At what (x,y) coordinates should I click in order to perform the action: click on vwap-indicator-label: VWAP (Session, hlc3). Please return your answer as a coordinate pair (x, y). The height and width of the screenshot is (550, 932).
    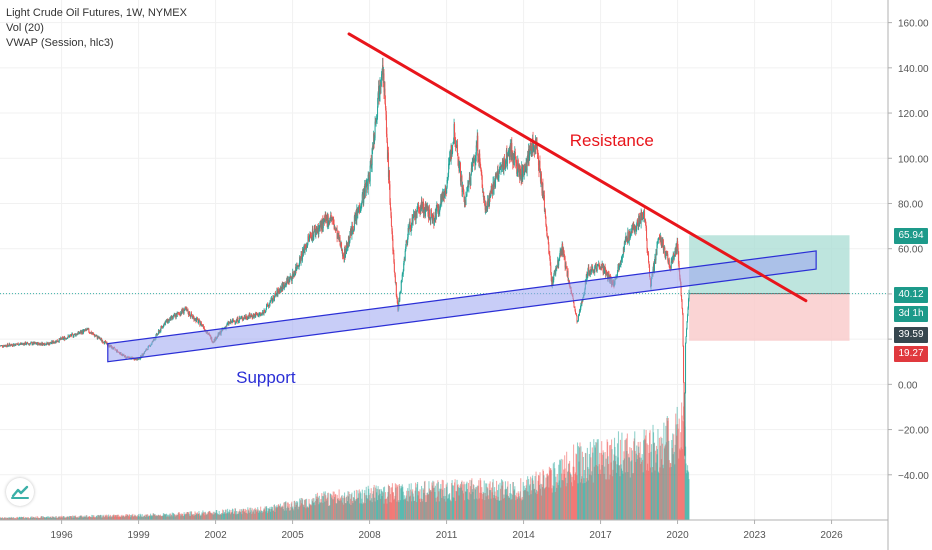
    Looking at the image, I should click on (60, 43).